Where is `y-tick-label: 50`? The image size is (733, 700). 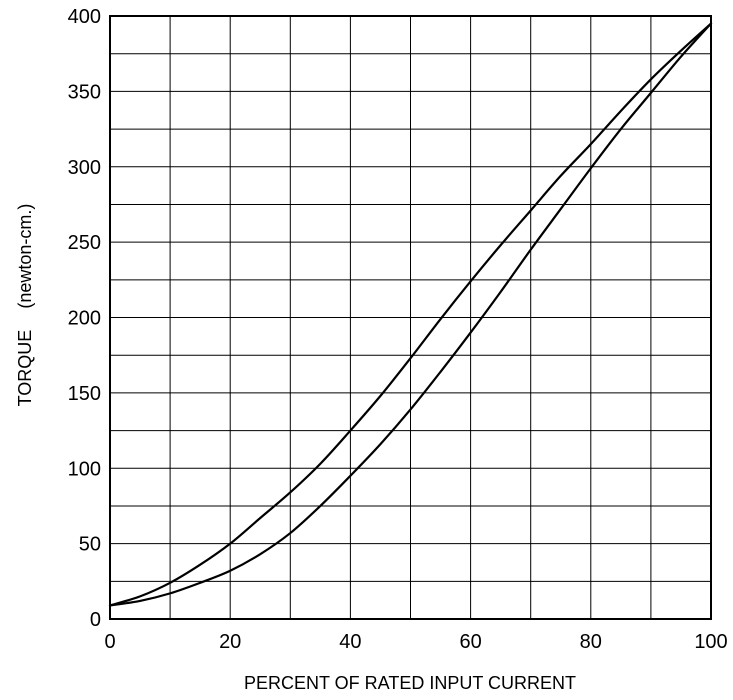
y-tick-label: 50 is located at coordinates (90, 545).